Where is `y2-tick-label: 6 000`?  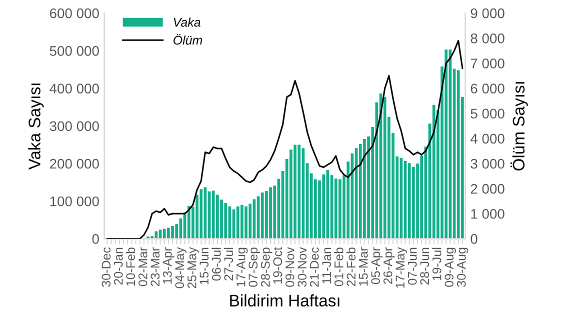 y2-tick-label: 6 000 is located at coordinates (487, 89).